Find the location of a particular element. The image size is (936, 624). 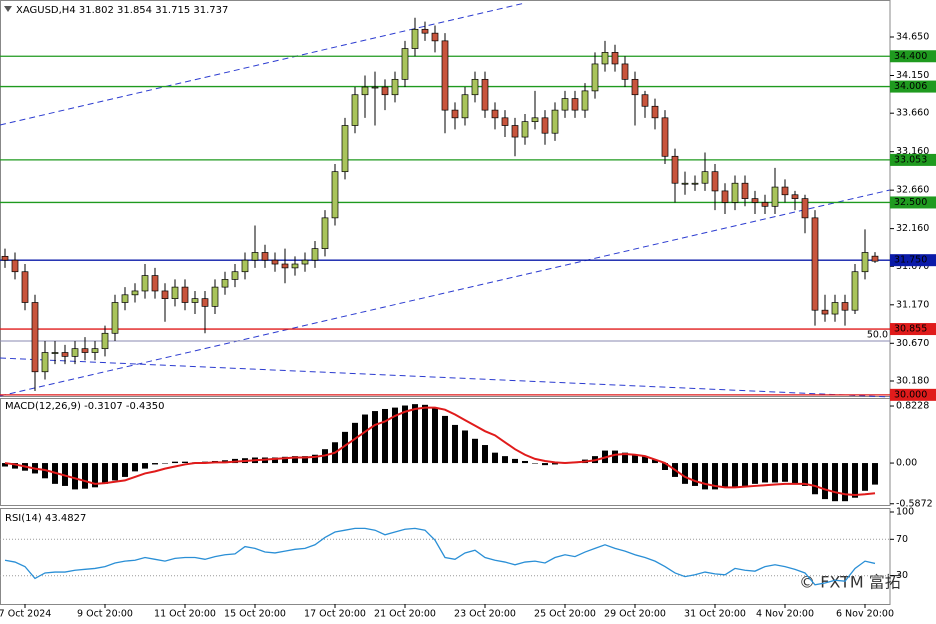

x-tick-label: 21 Oct 20:00 is located at coordinates (405, 614).